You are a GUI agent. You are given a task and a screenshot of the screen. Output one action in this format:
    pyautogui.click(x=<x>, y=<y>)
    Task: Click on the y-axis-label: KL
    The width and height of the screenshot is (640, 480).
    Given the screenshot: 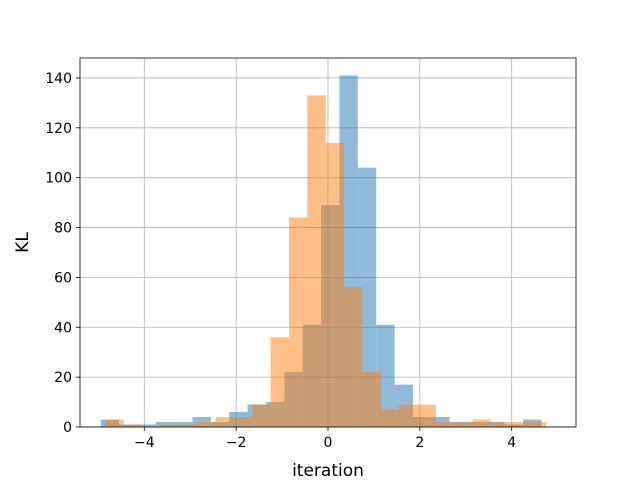 What is the action you would take?
    pyautogui.click(x=23, y=242)
    